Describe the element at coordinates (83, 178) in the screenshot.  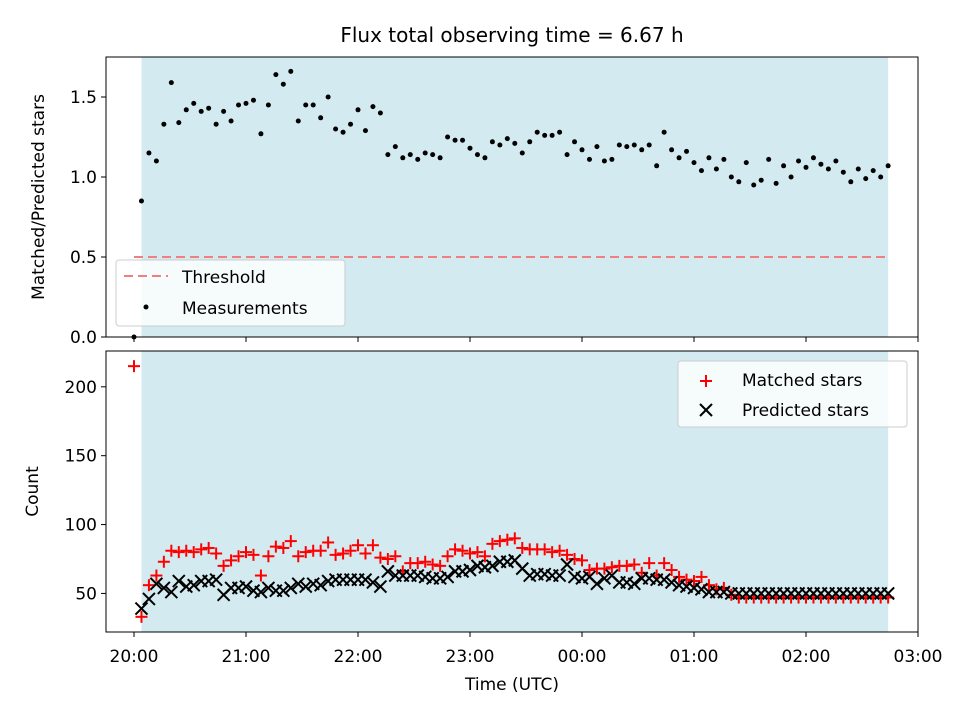
I see `y-tick-label: 1.0` at that location.